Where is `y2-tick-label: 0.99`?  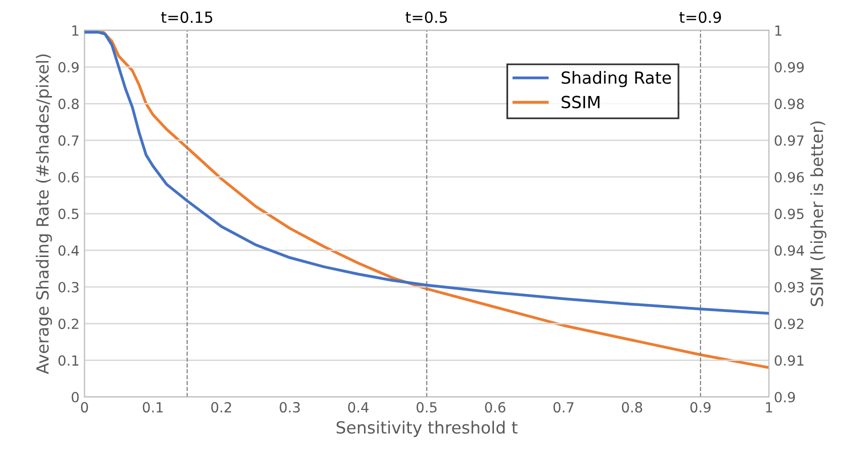 y2-tick-label: 0.99 is located at coordinates (789, 67).